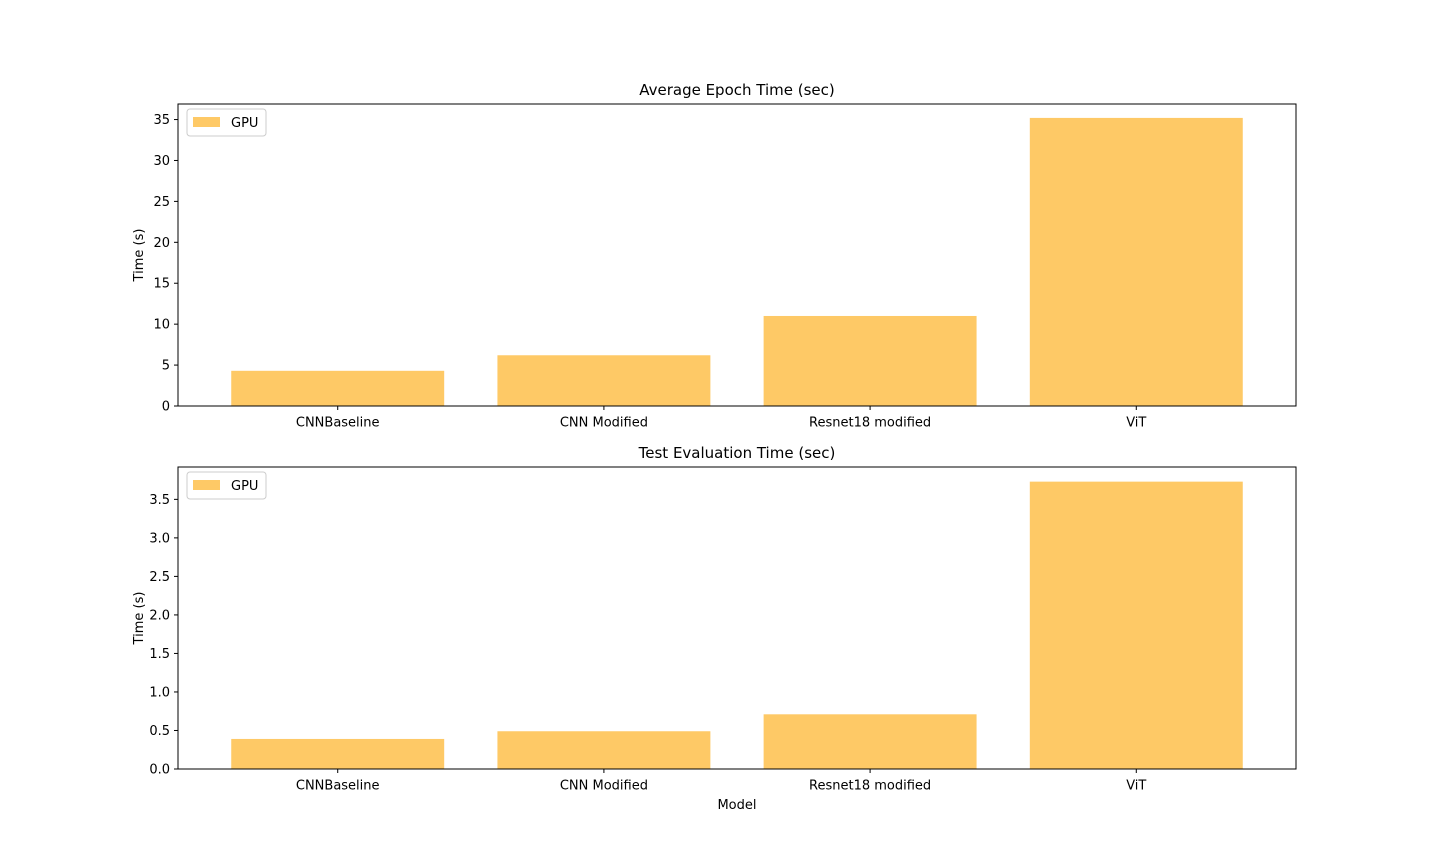 The image size is (1440, 864). I want to click on y-tick-label: 25, so click(161, 202).